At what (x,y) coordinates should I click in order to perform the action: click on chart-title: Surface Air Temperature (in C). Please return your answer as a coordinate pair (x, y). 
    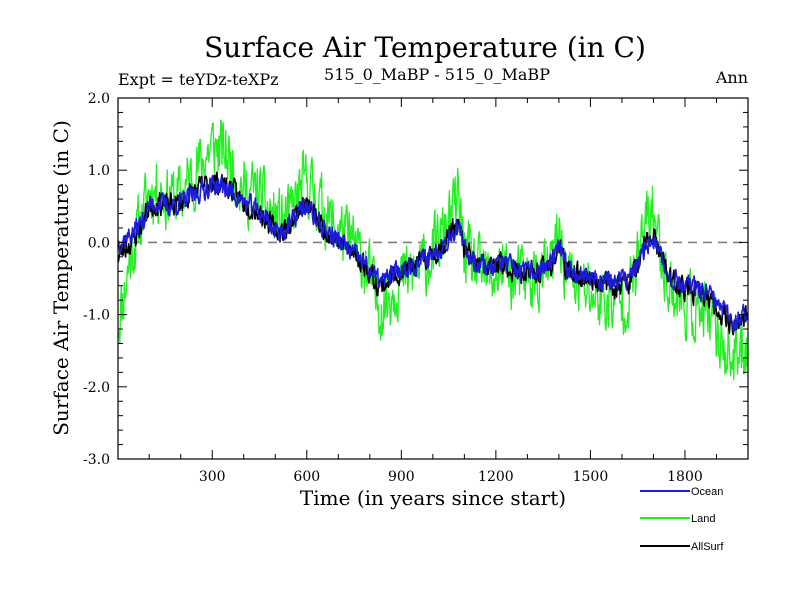
    Looking at the image, I should click on (425, 47).